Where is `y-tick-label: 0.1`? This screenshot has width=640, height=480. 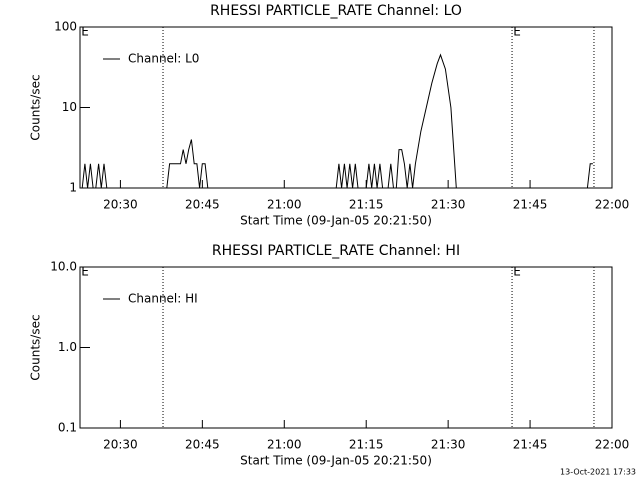
y-tick-label: 0.1 is located at coordinates (67, 428).